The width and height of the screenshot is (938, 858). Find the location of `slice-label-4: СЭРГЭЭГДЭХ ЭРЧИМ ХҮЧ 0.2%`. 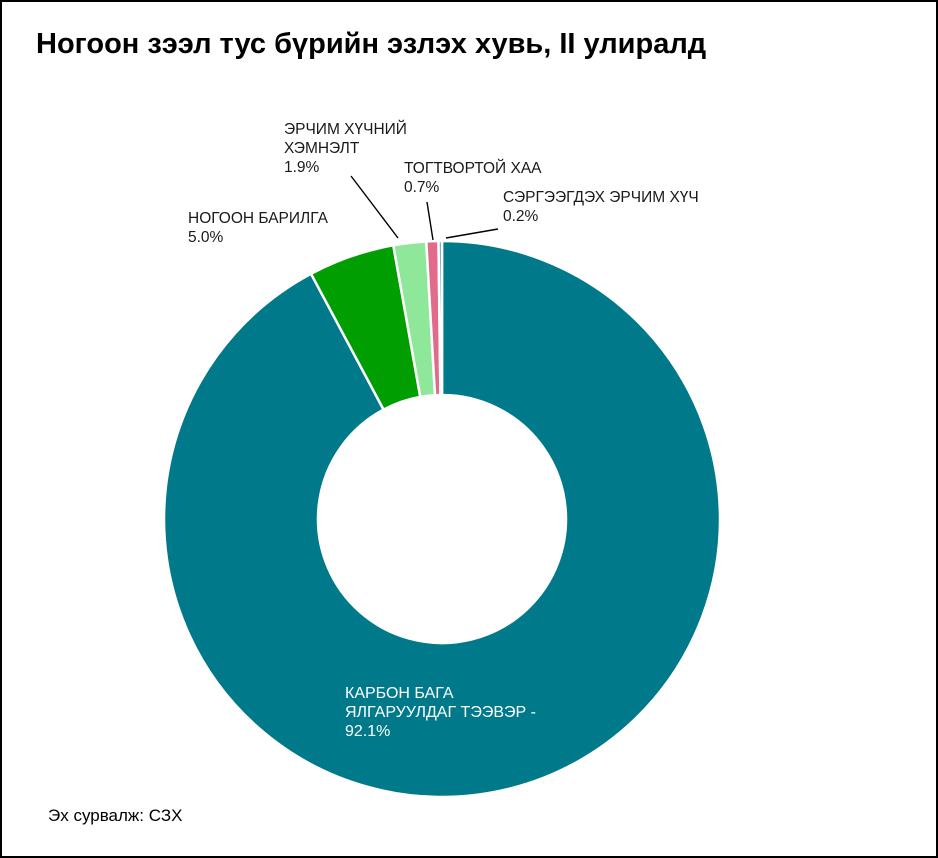

slice-label-4: СЭРГЭЭГДЭХ ЭРЧИМ ХҮЧ 0.2% is located at coordinates (601, 207).